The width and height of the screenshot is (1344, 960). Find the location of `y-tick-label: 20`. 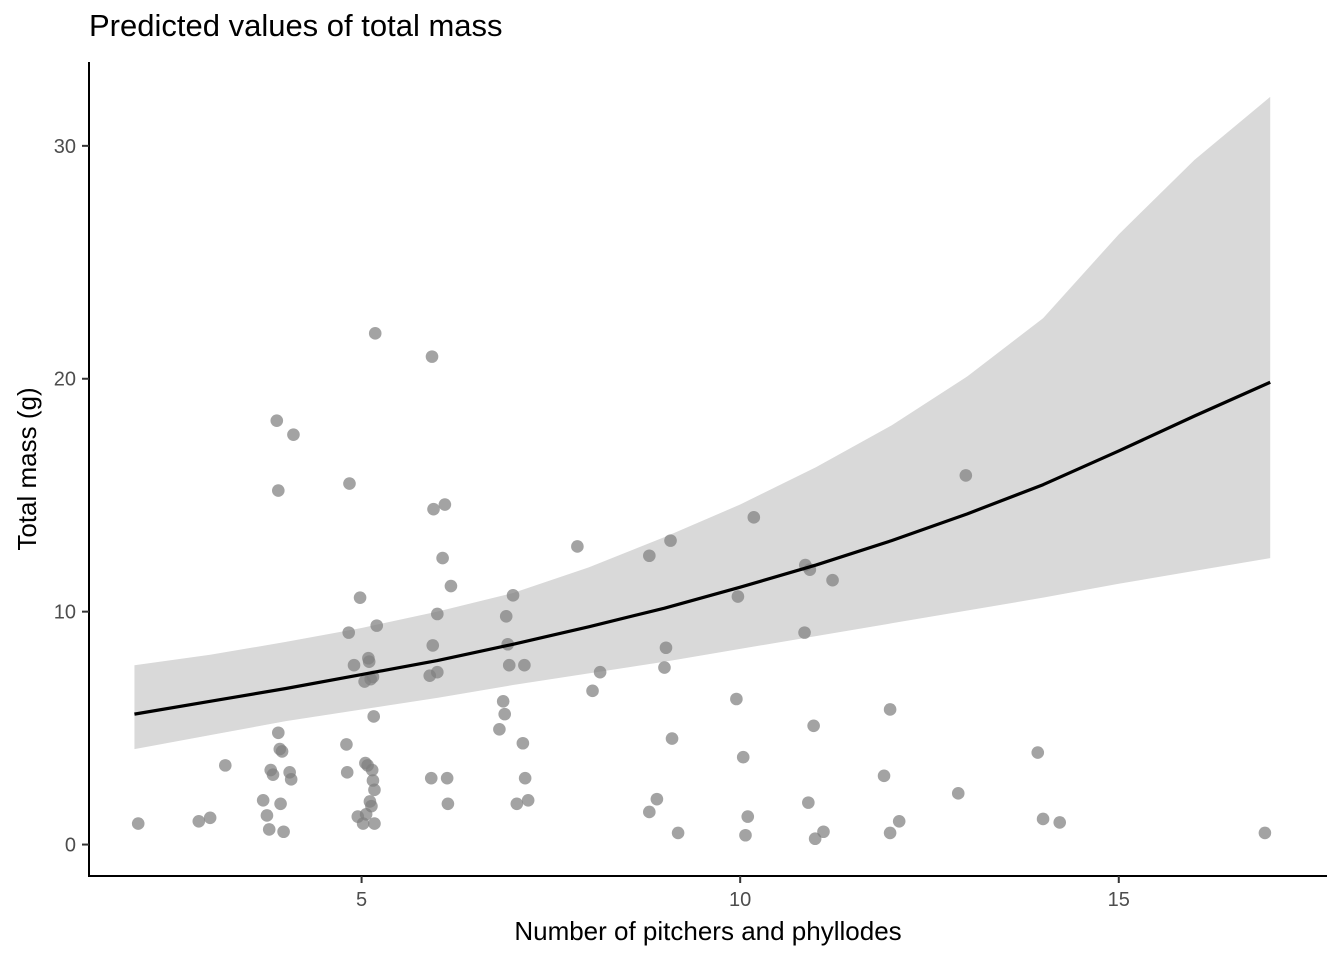

y-tick-label: 20 is located at coordinates (65, 380).